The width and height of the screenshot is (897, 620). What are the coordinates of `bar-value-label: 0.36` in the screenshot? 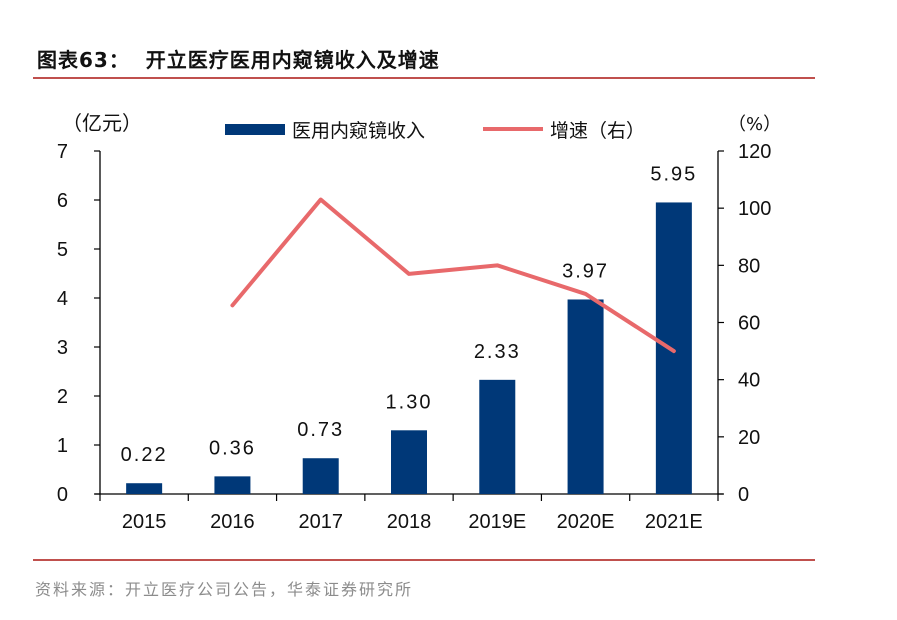 It's located at (232, 448).